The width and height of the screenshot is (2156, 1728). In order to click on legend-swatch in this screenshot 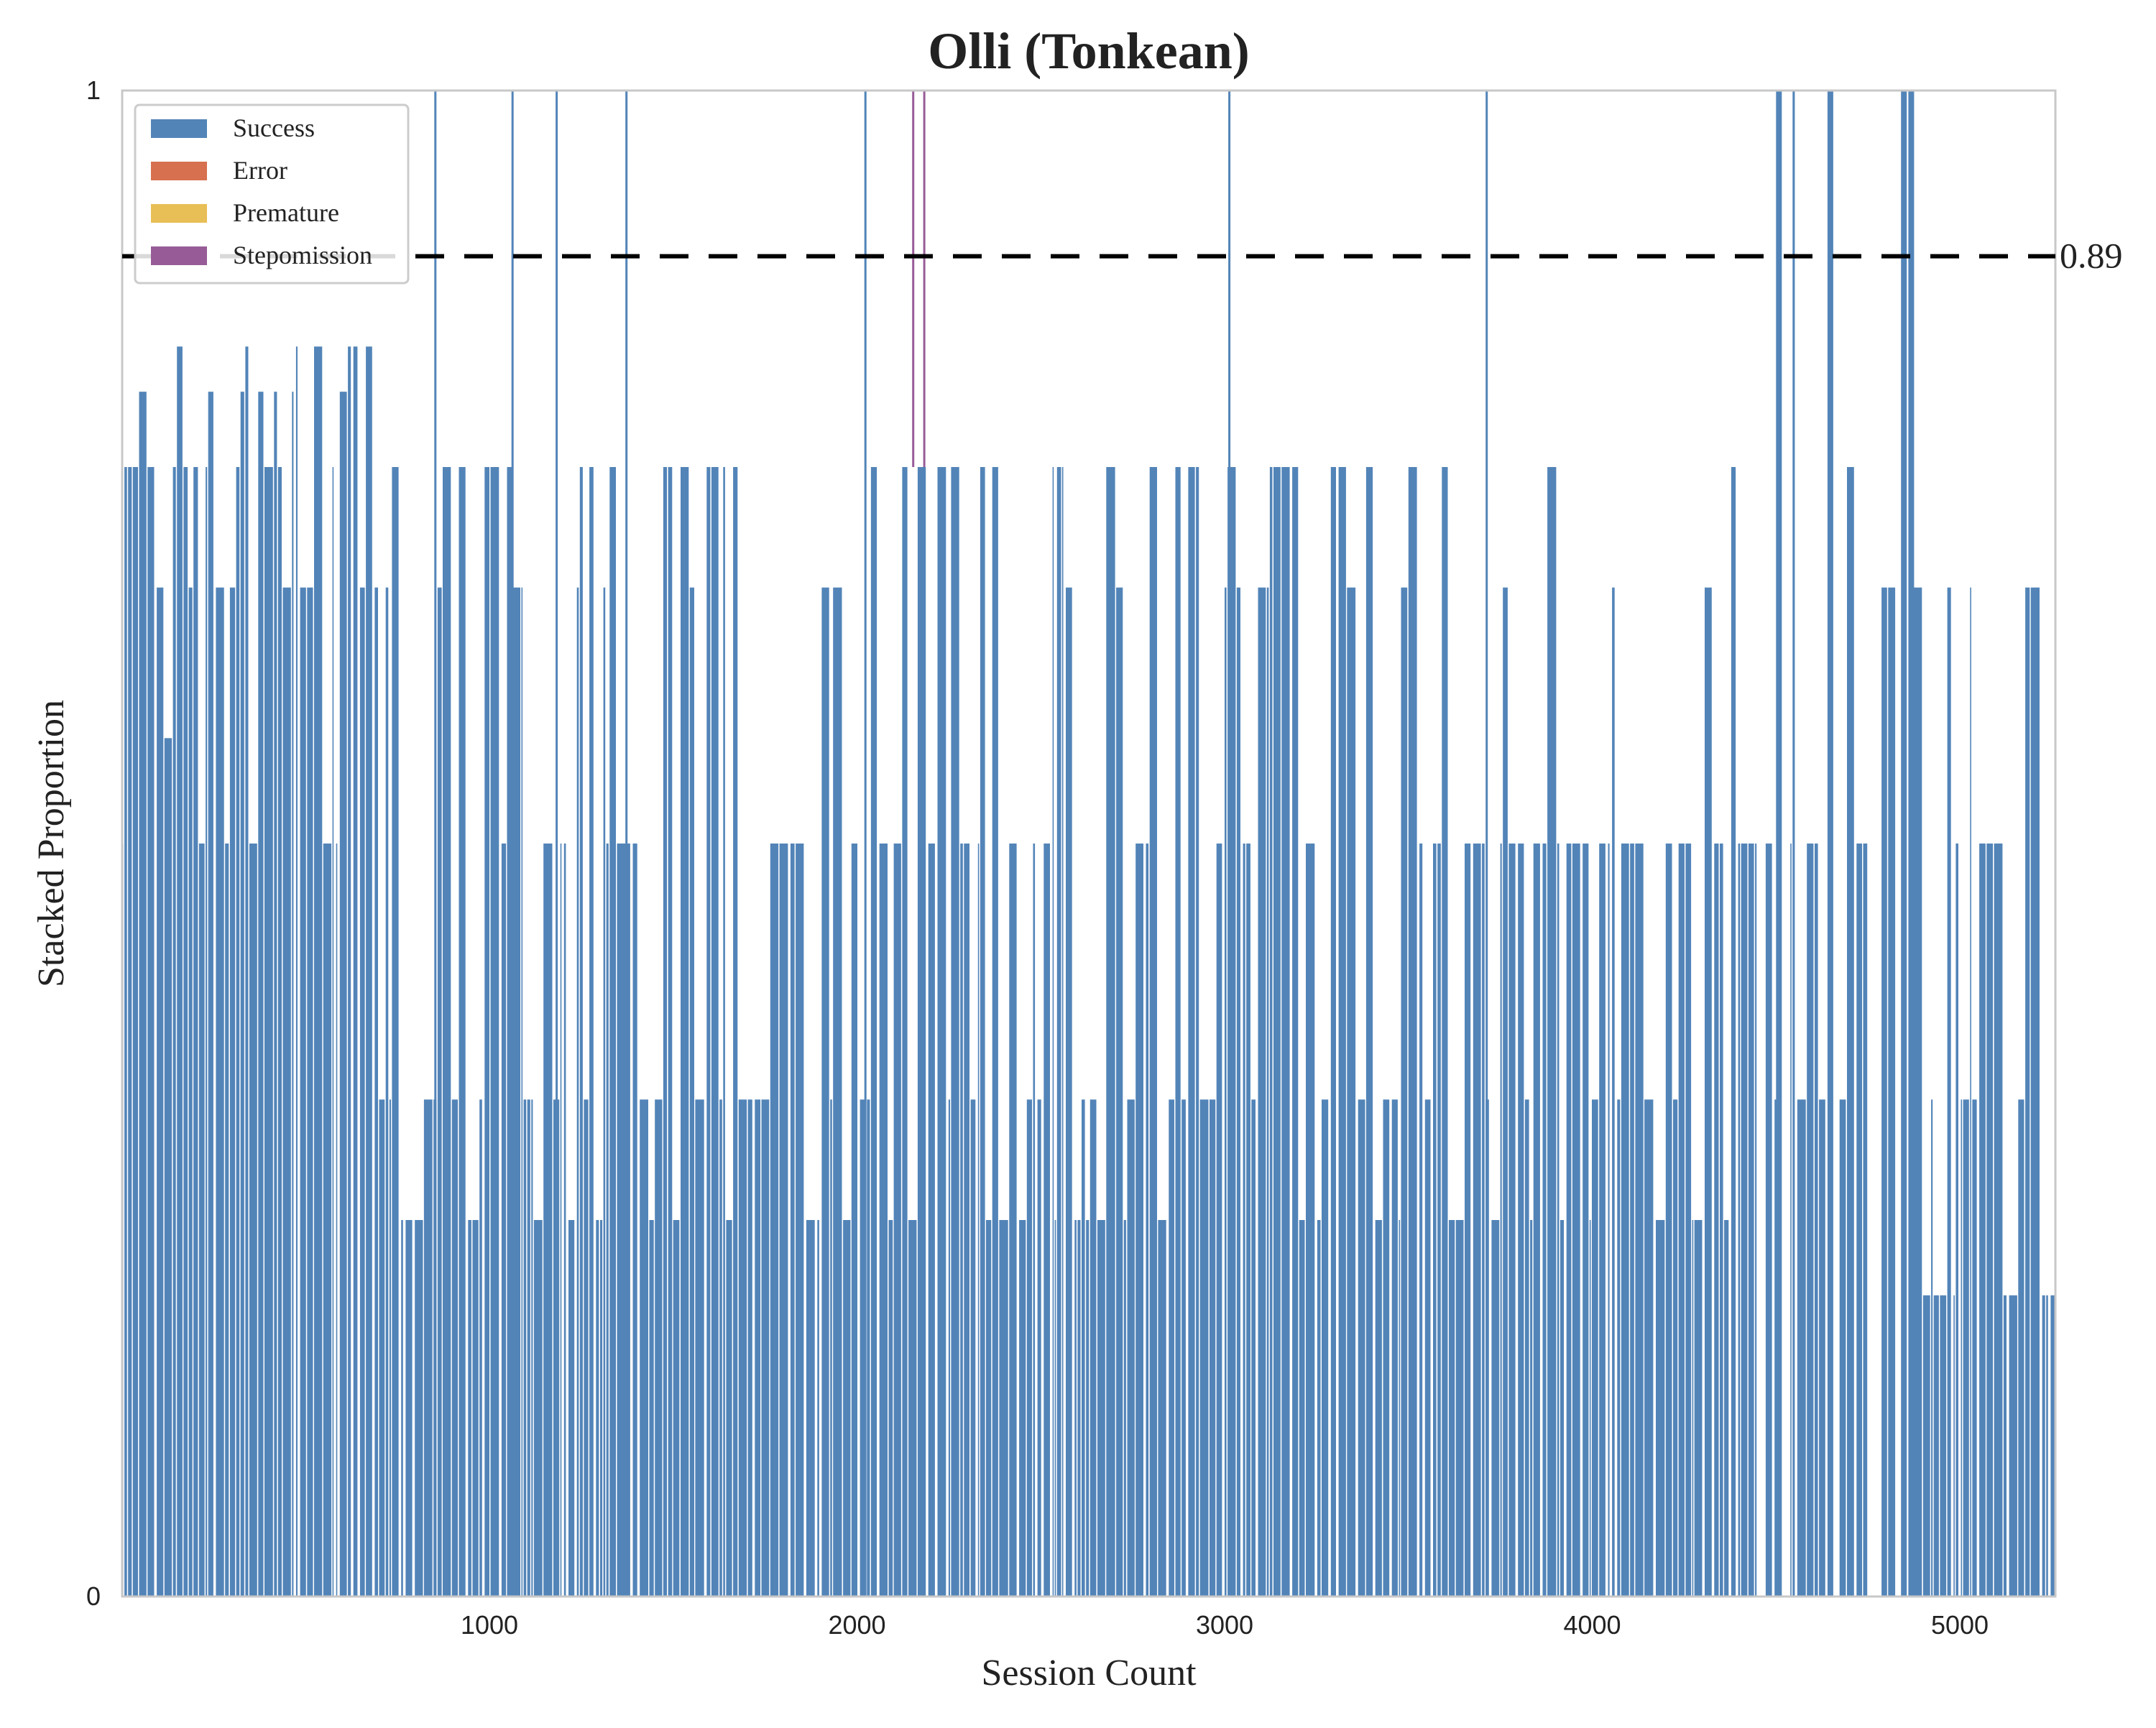, I will do `click(179, 213)`.